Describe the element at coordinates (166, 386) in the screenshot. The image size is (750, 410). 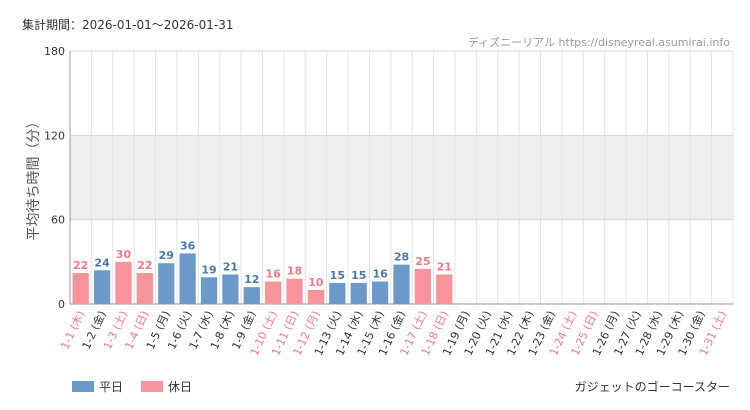
I see `legend-holiday: 休日` at that location.